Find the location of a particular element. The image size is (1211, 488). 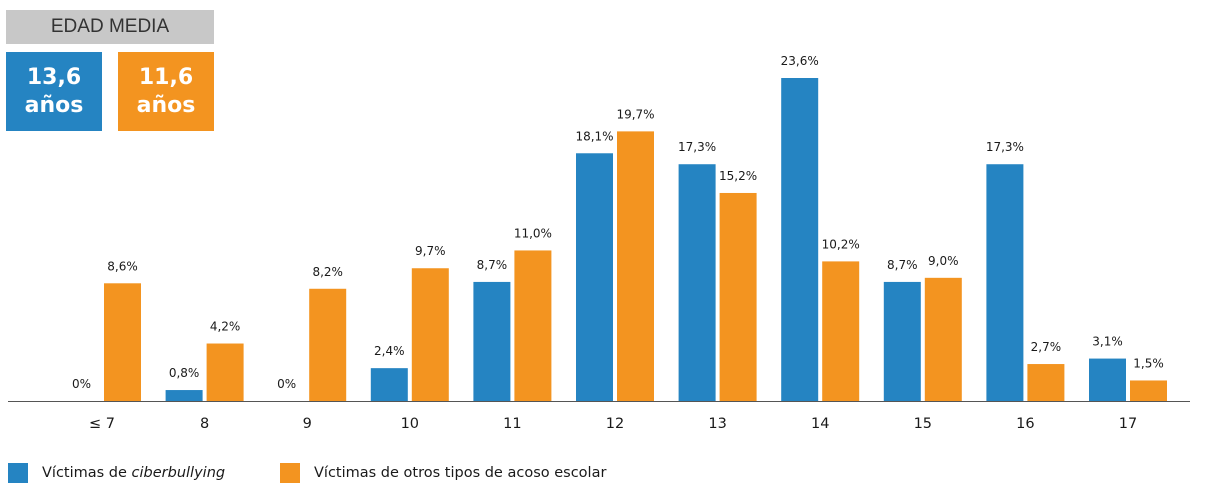

average-age-cyberbullying-unit: años is located at coordinates (54, 105).